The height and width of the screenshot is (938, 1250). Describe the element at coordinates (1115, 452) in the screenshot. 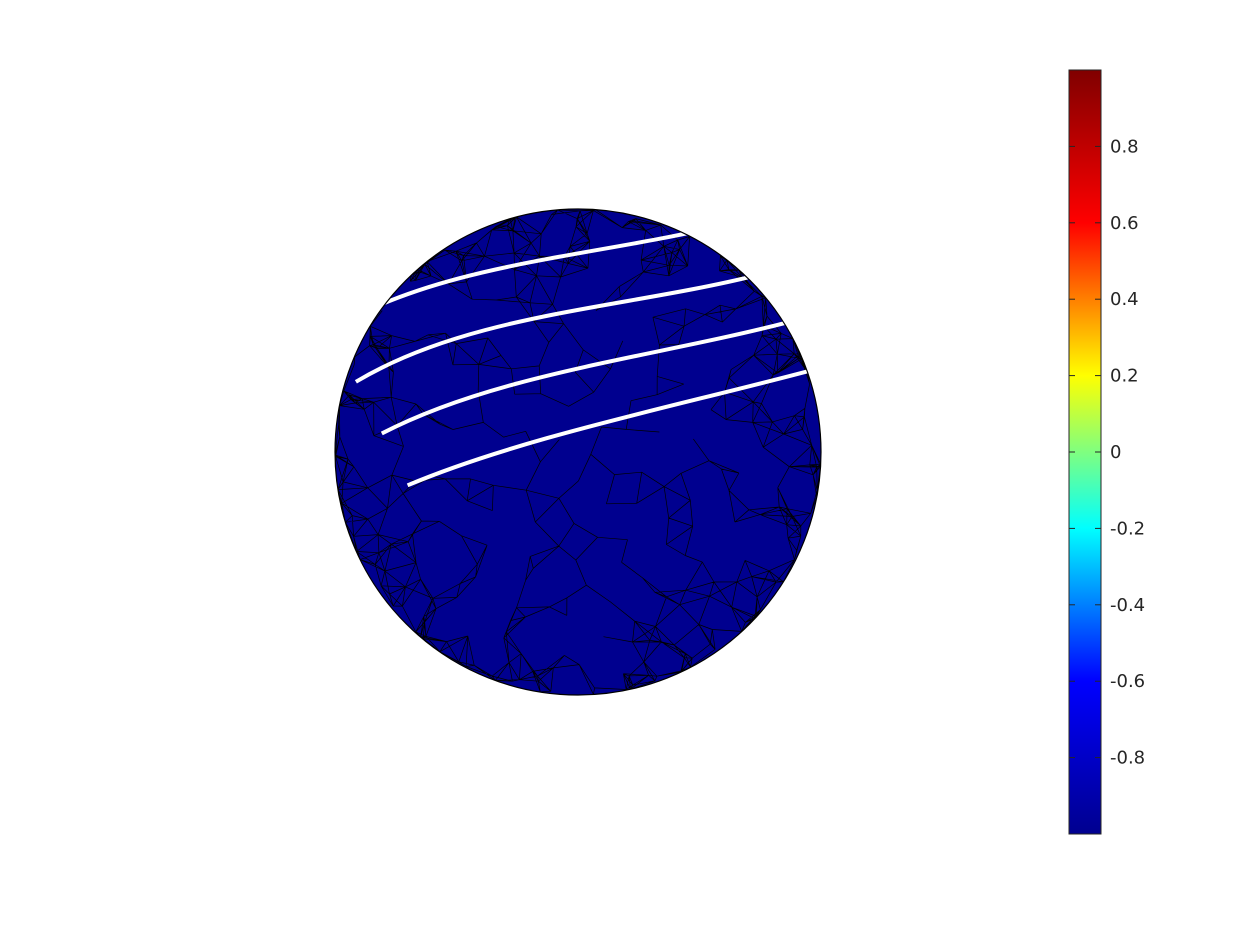

I see `colorbar-tick-label: 0` at that location.